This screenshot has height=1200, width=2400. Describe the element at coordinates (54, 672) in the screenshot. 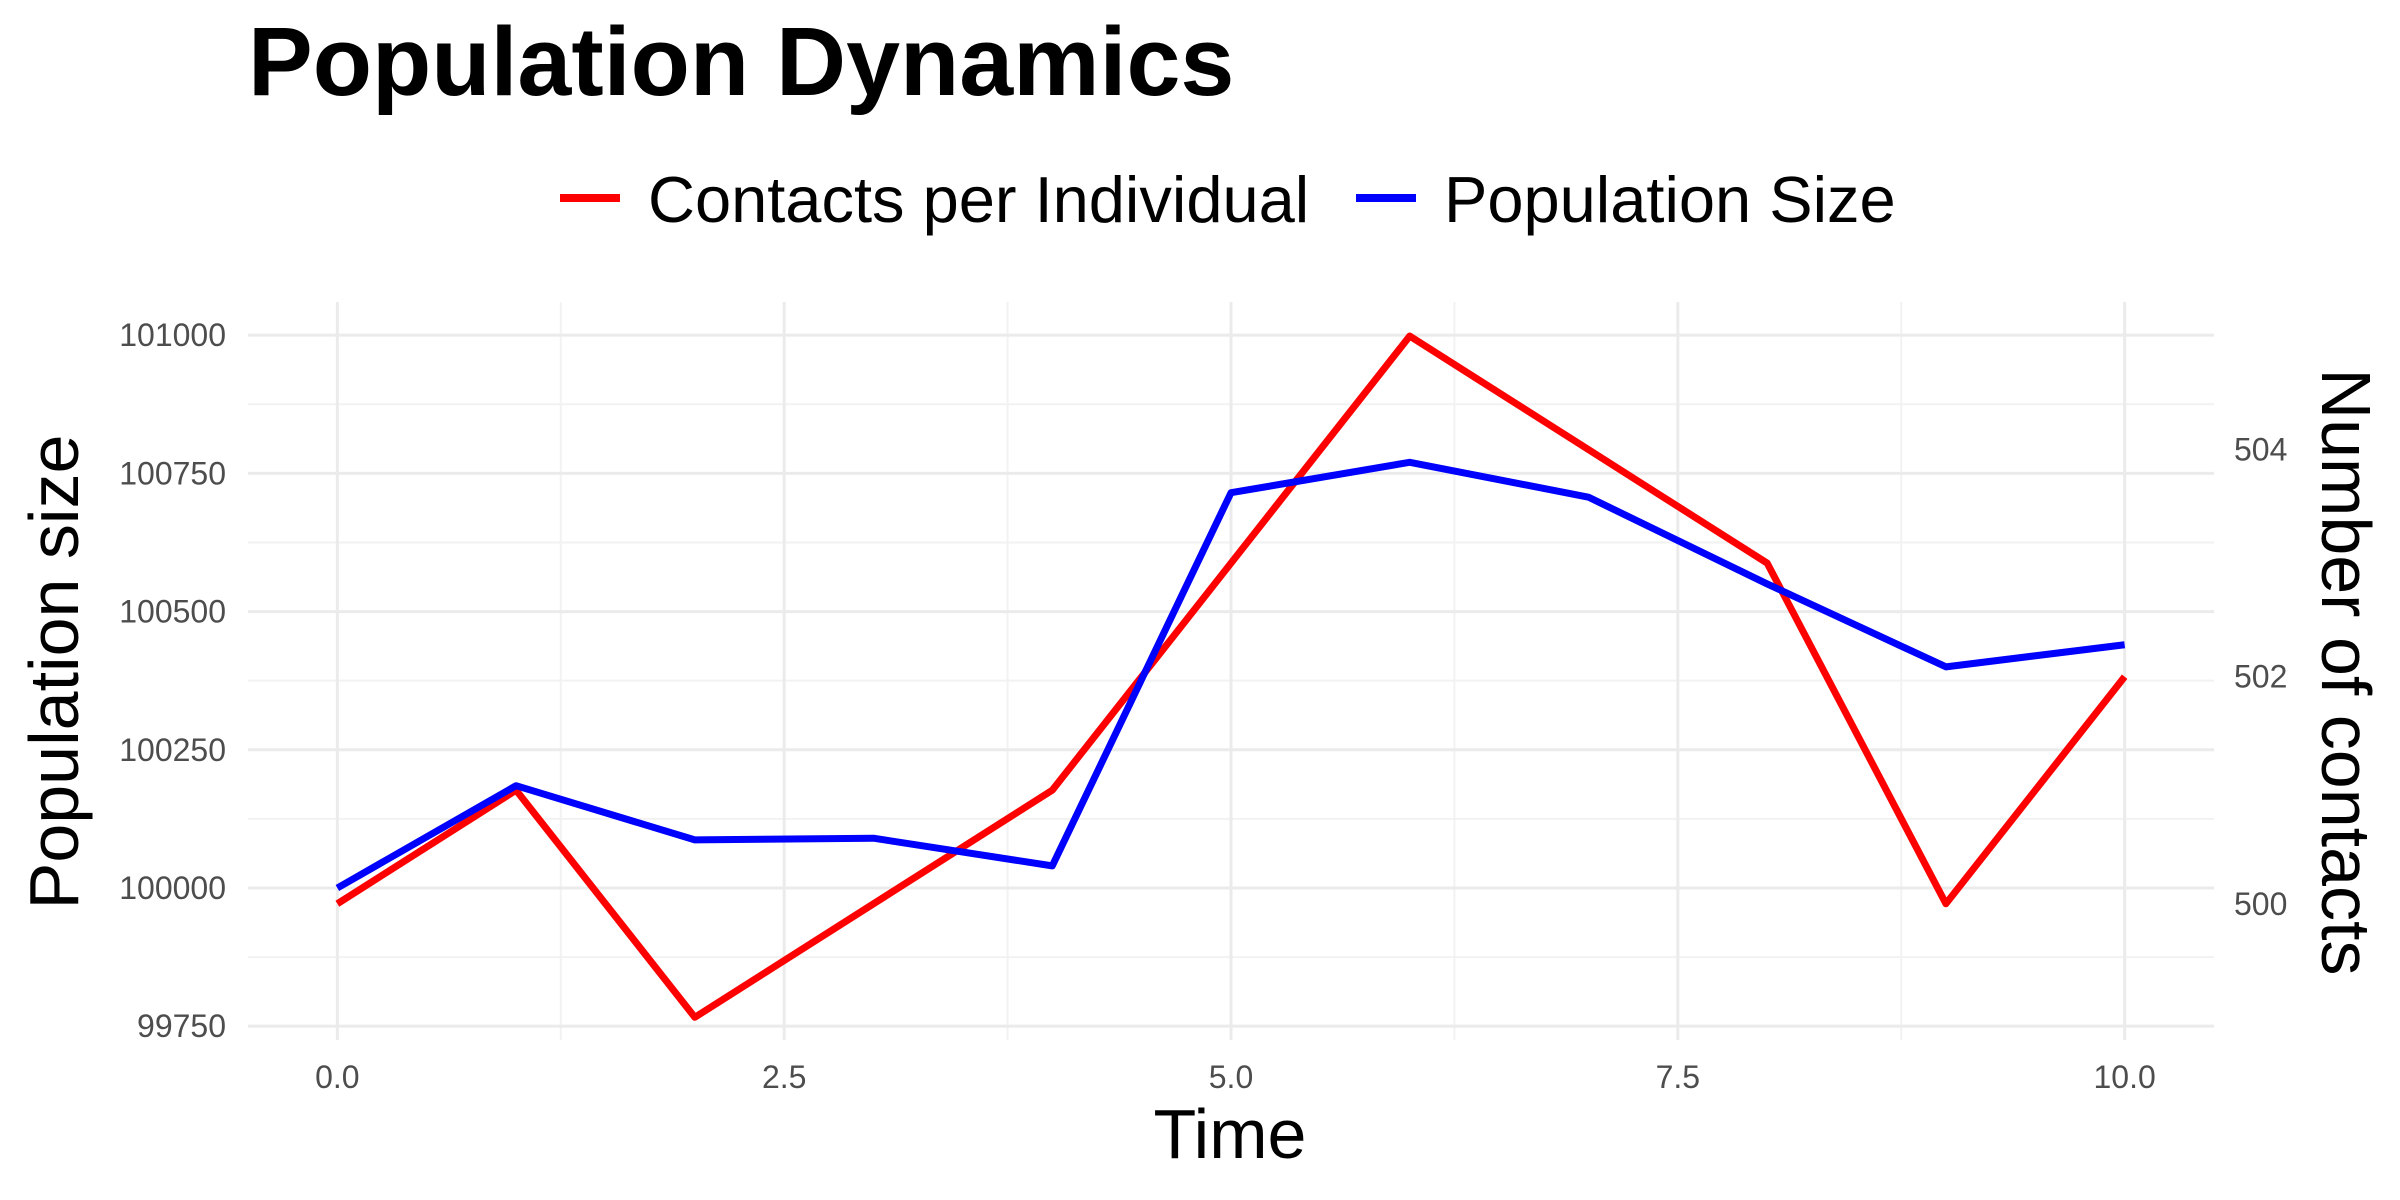

I see `y-axis-title: Population size` at that location.